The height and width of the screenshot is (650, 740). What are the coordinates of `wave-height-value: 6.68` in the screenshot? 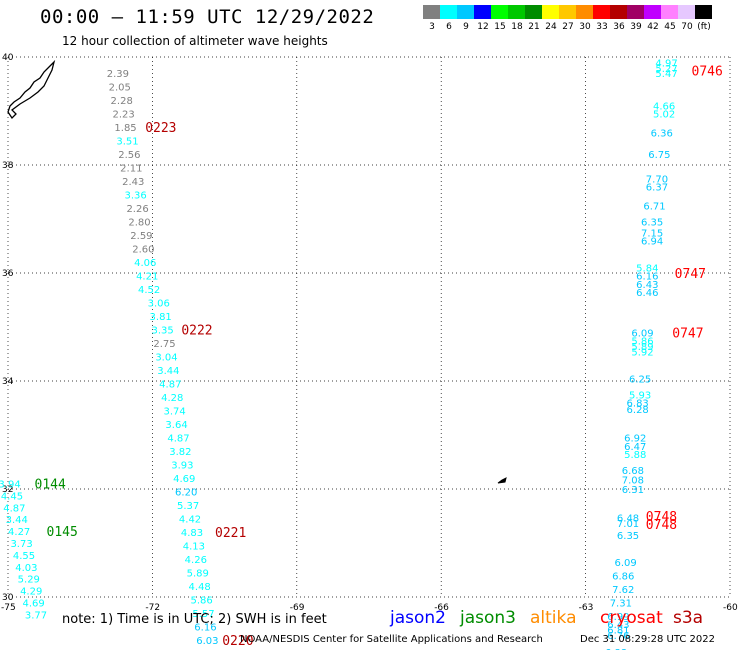 It's located at (633, 471).